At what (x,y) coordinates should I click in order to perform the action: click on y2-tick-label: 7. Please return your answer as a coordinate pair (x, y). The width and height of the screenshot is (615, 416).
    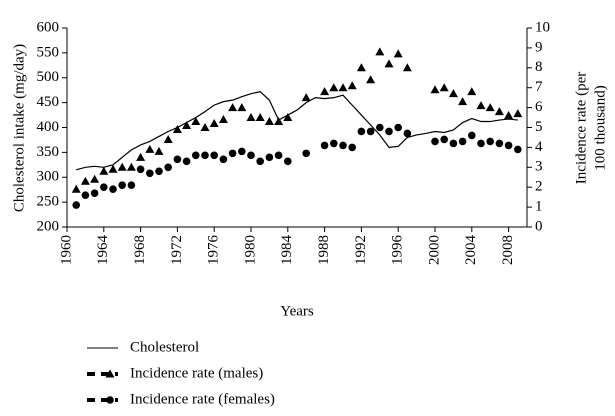
    Looking at the image, I should click on (539, 87).